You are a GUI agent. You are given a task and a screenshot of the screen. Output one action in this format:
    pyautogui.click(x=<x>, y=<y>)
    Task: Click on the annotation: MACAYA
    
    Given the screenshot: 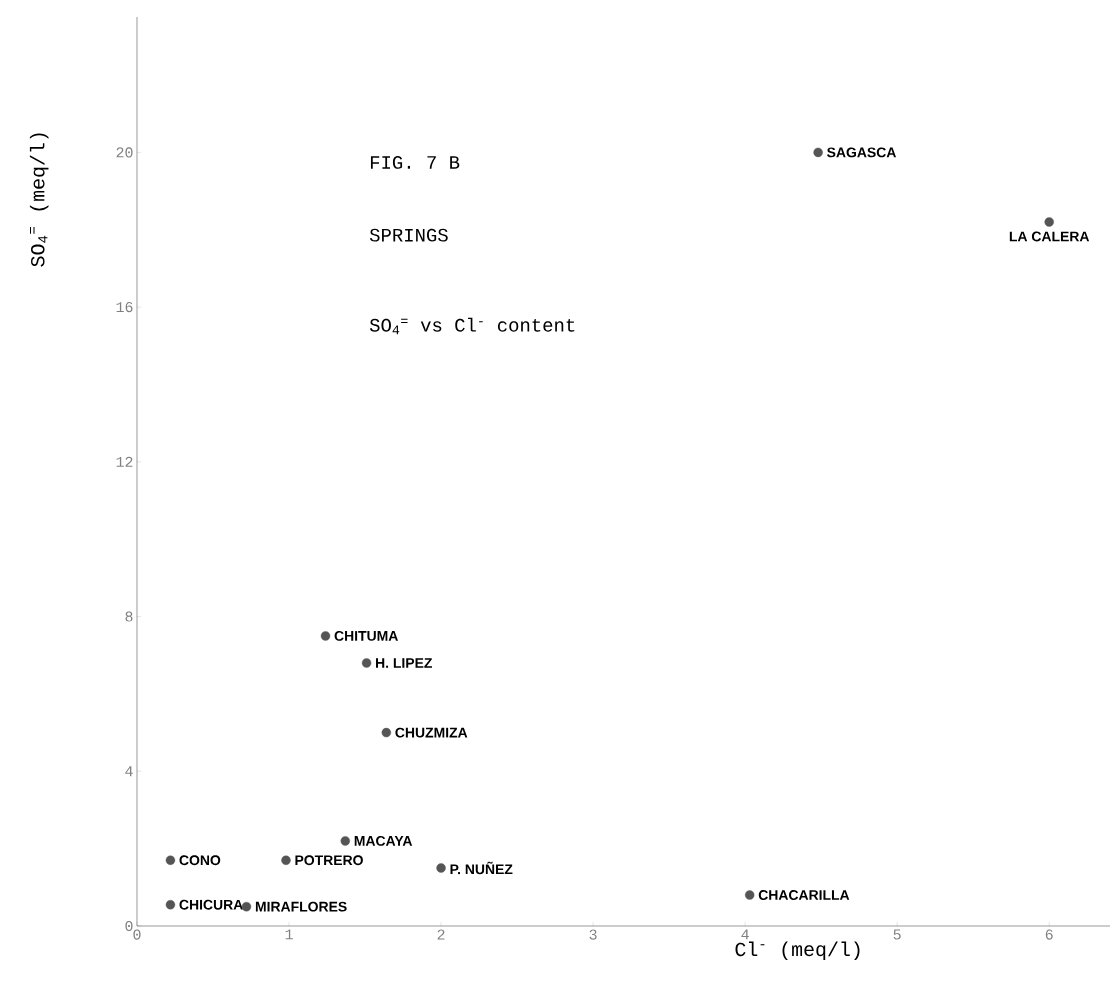 What is the action you would take?
    pyautogui.click(x=383, y=840)
    